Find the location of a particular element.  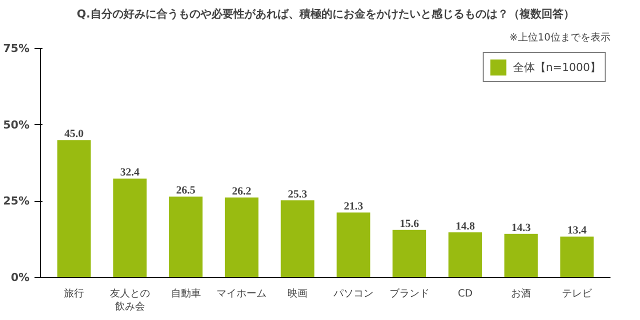

data-label: 45.0 is located at coordinates (74, 134).